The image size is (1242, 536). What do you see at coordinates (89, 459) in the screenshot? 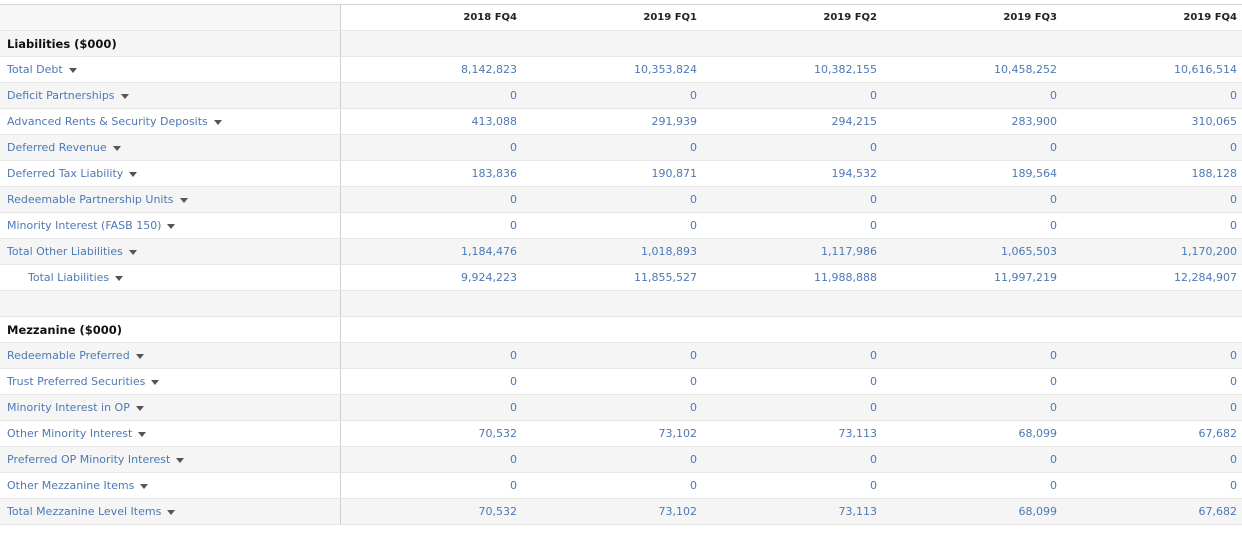
I see `row-label-preferred-op-minority-interest: Preferred OP Minority Interest` at bounding box center [89, 459].